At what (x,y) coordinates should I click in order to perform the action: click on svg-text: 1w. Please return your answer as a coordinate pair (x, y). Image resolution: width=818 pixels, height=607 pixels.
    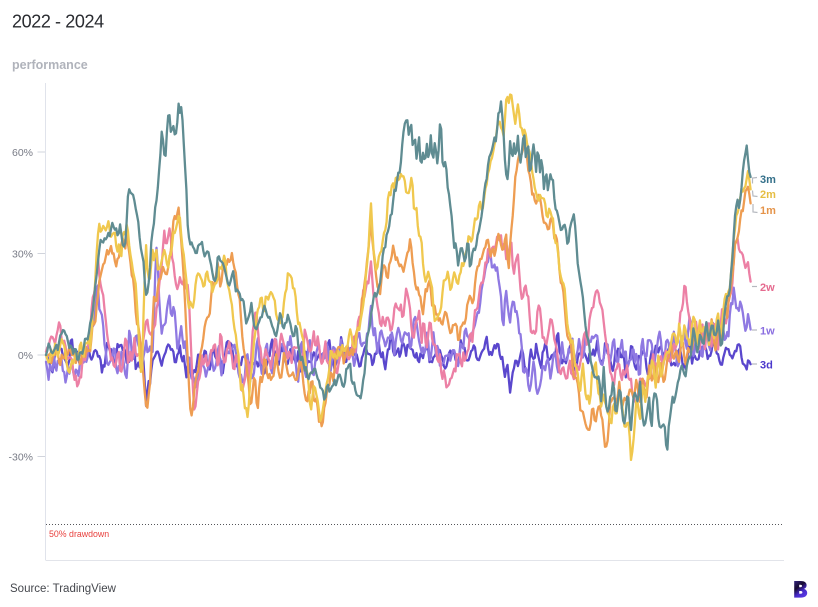
    Looking at the image, I should click on (767, 332).